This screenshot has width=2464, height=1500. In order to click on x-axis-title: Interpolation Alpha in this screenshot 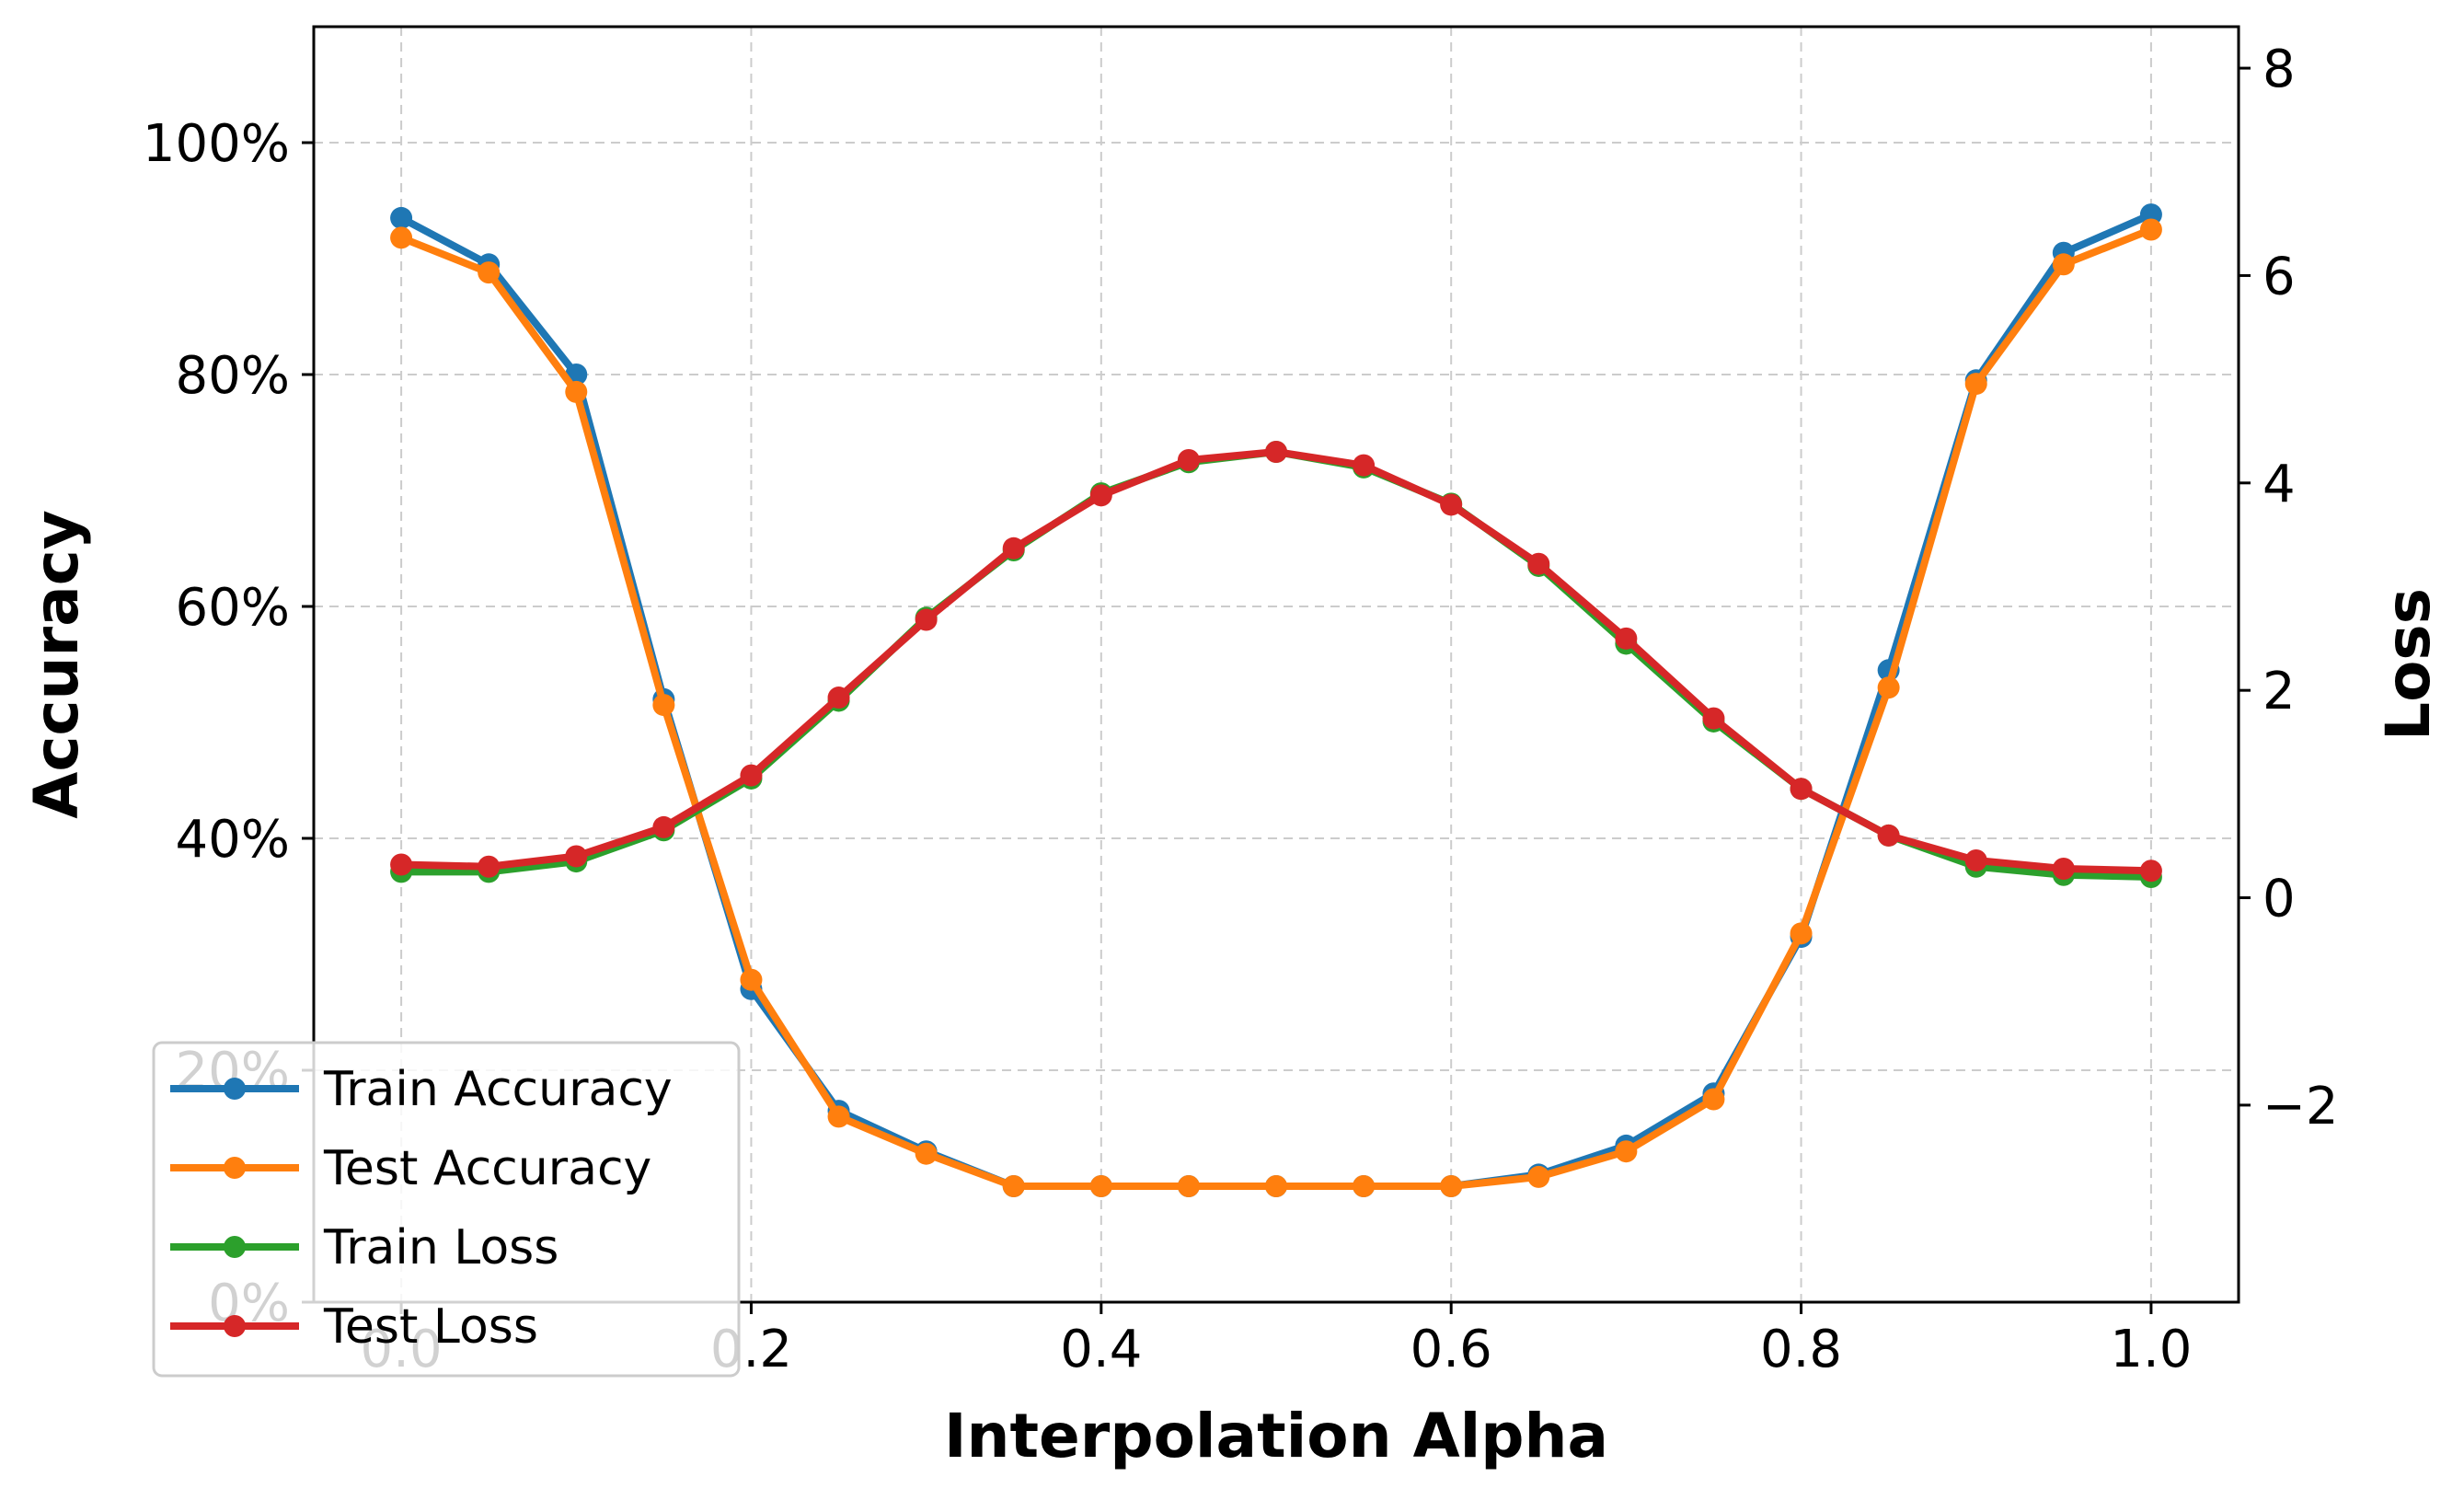, I will do `click(1276, 1436)`.